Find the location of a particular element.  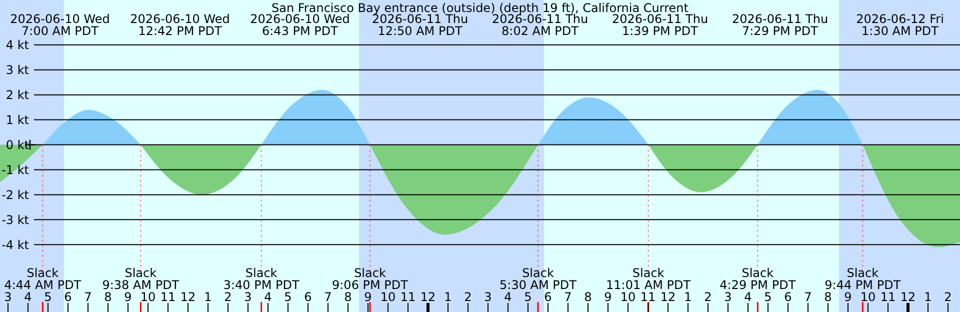

y-tick-label: 3 kt is located at coordinates (18, 70).